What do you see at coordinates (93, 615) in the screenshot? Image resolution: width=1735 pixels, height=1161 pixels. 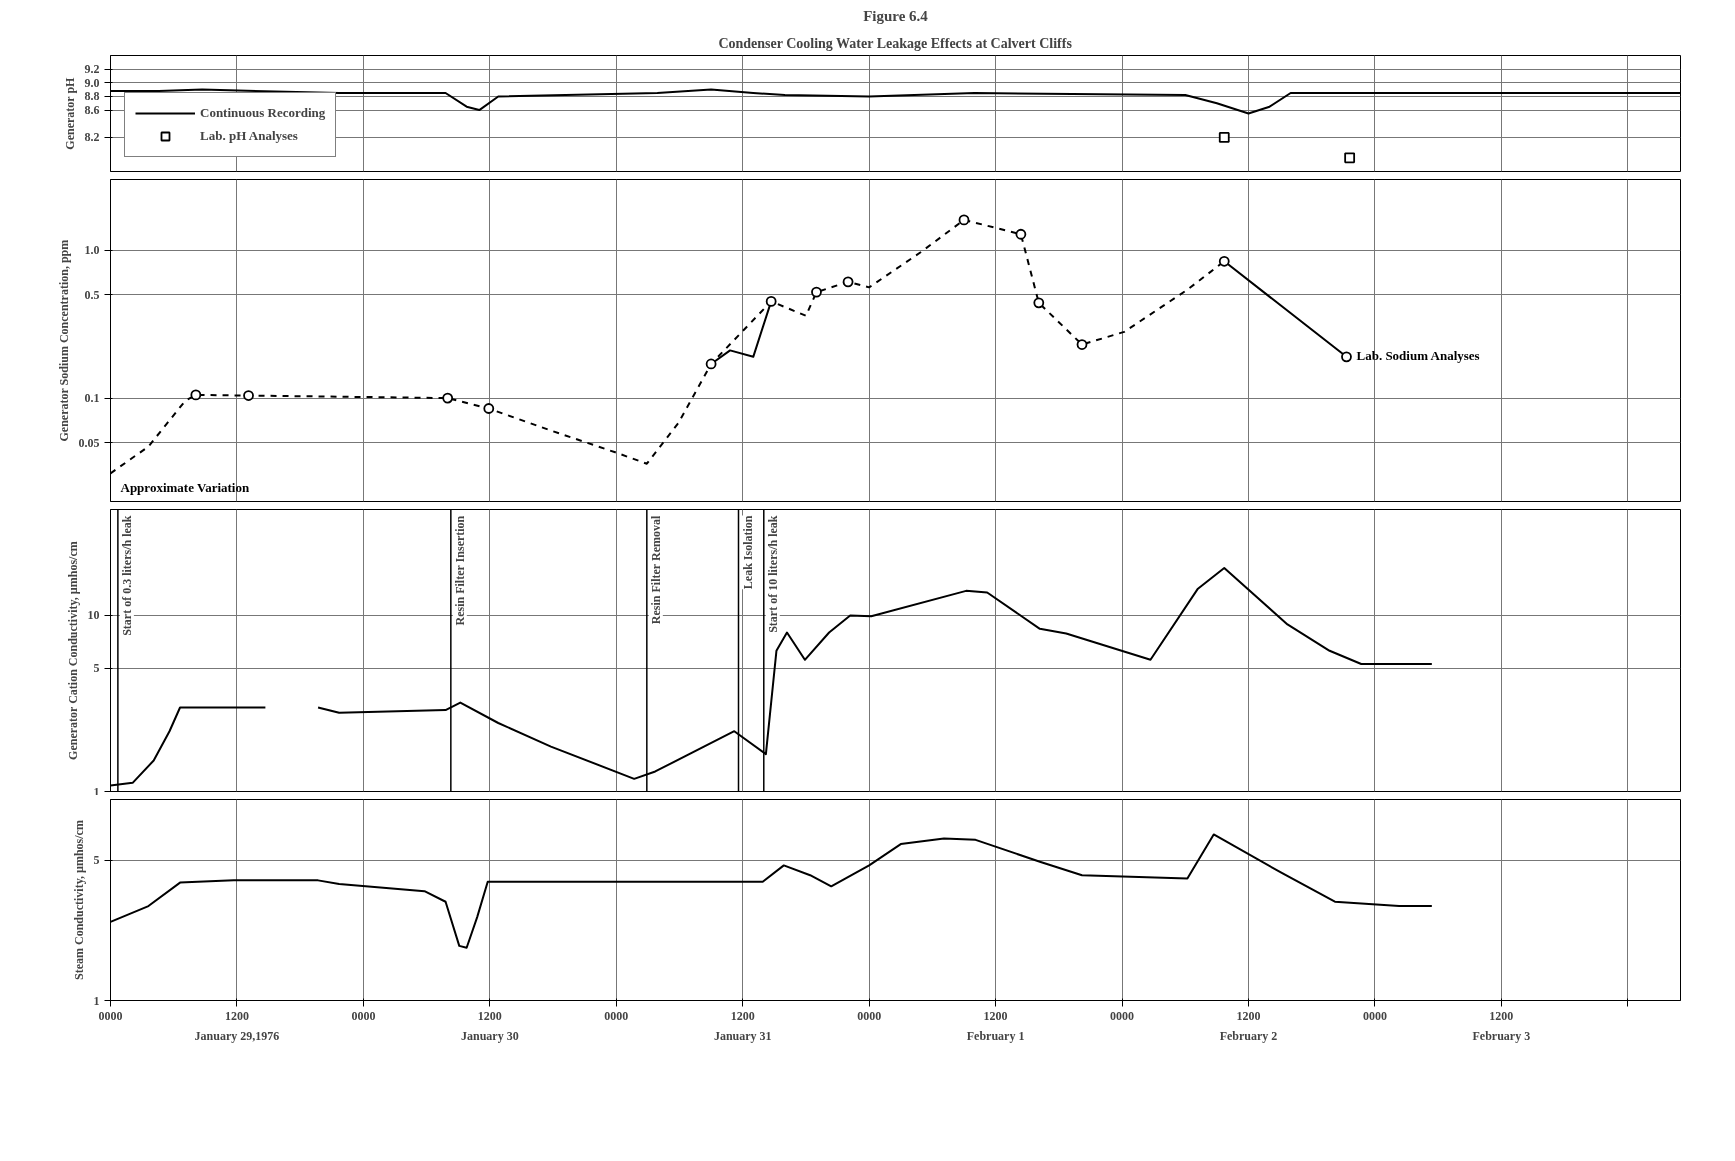 I see `y-tick-label: 10` at bounding box center [93, 615].